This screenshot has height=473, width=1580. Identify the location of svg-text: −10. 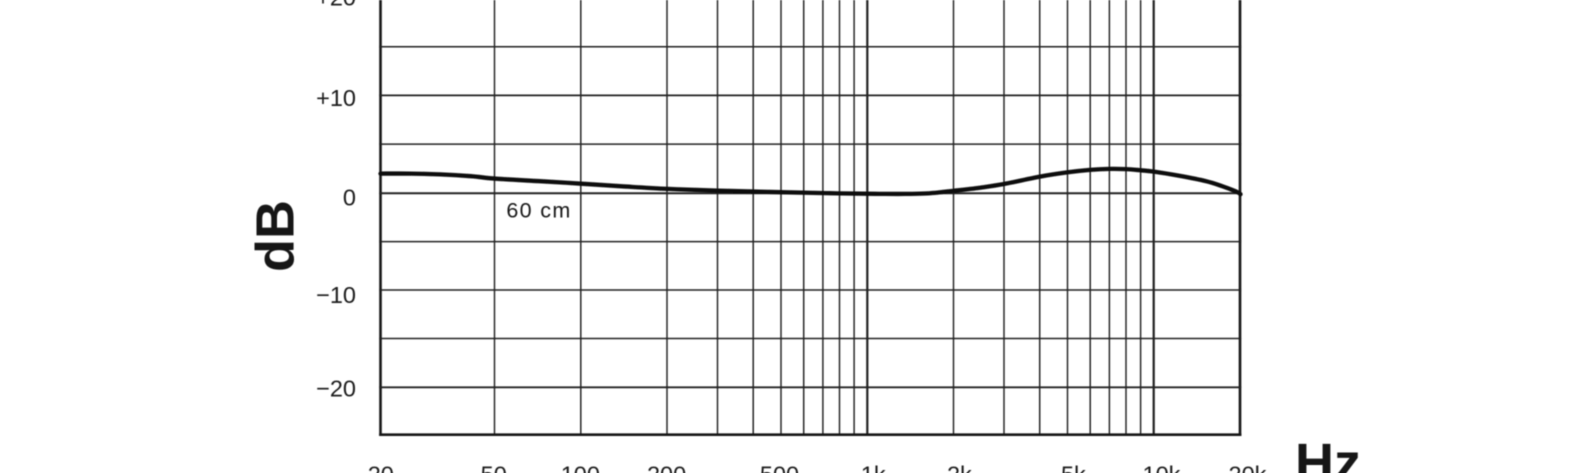
(336, 295).